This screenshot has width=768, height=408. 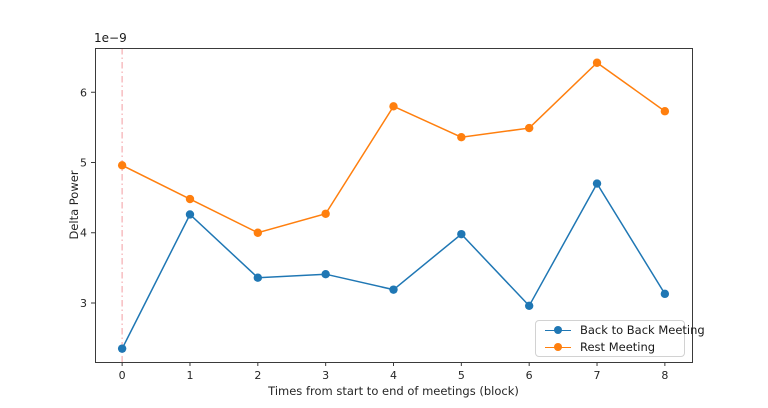 I want to click on x-tick-label: 5, so click(x=461, y=375).